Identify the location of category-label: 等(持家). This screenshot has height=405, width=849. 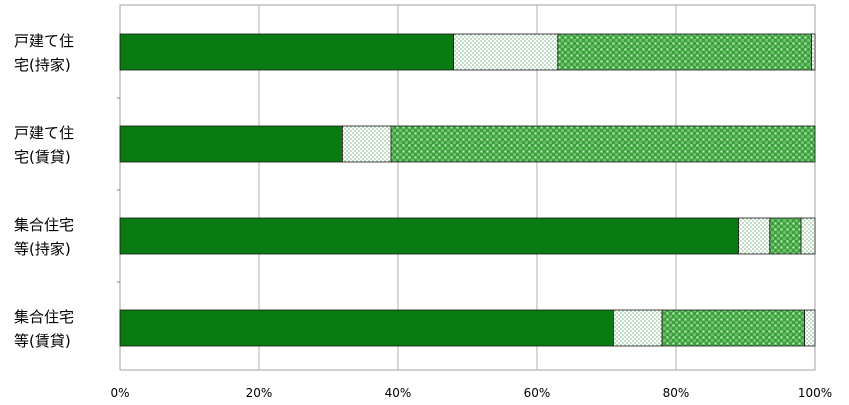
(42, 249).